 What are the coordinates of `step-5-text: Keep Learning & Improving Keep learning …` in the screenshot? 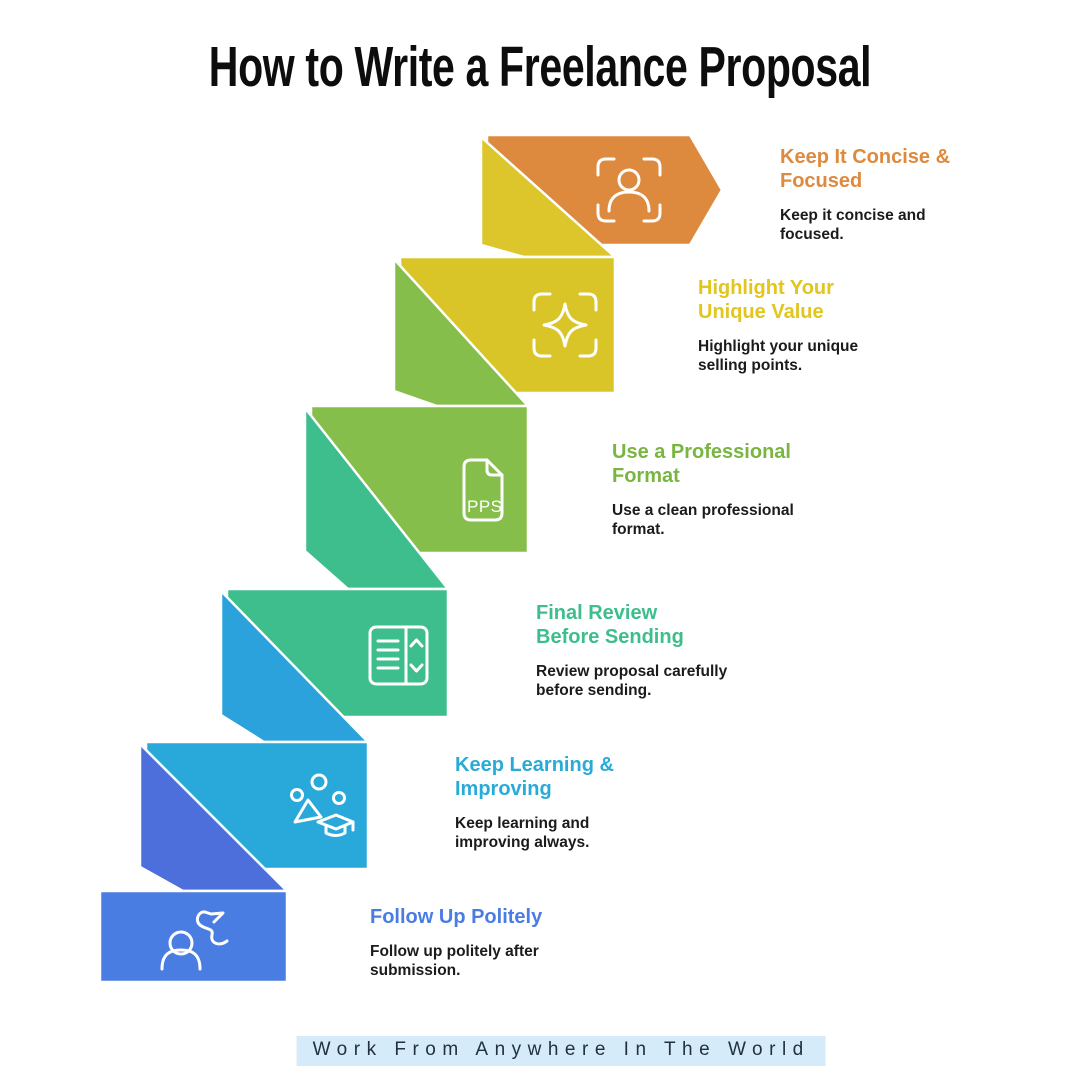 It's located at (534, 802).